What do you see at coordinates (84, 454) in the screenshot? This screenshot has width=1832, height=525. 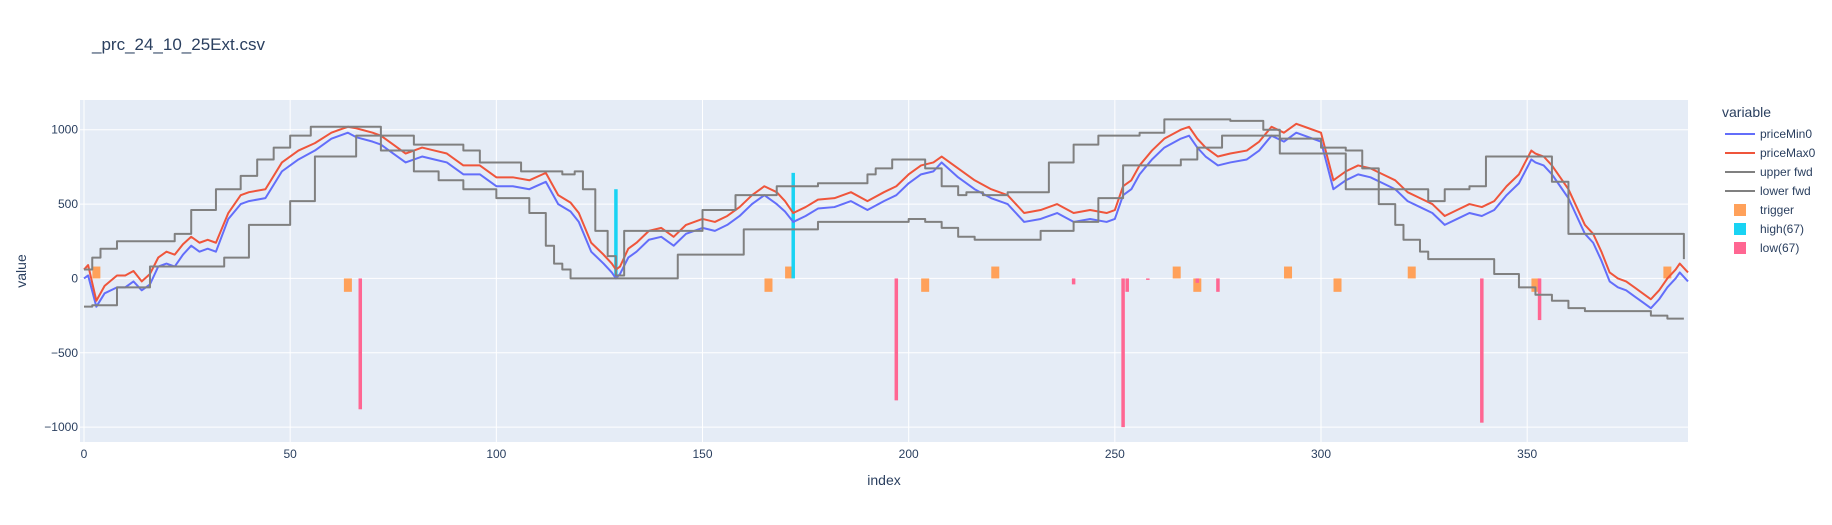 I see `x-tick-label: 0` at bounding box center [84, 454].